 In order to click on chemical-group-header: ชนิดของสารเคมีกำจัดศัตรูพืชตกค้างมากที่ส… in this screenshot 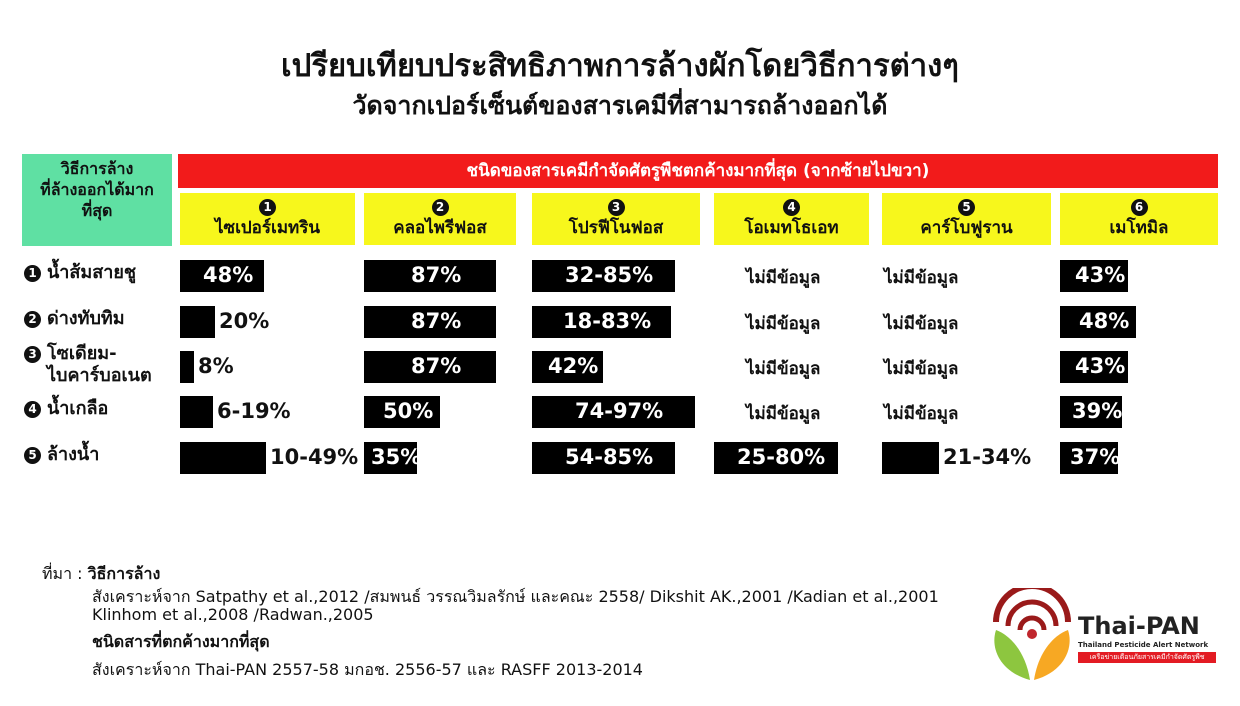, I will do `click(698, 171)`.